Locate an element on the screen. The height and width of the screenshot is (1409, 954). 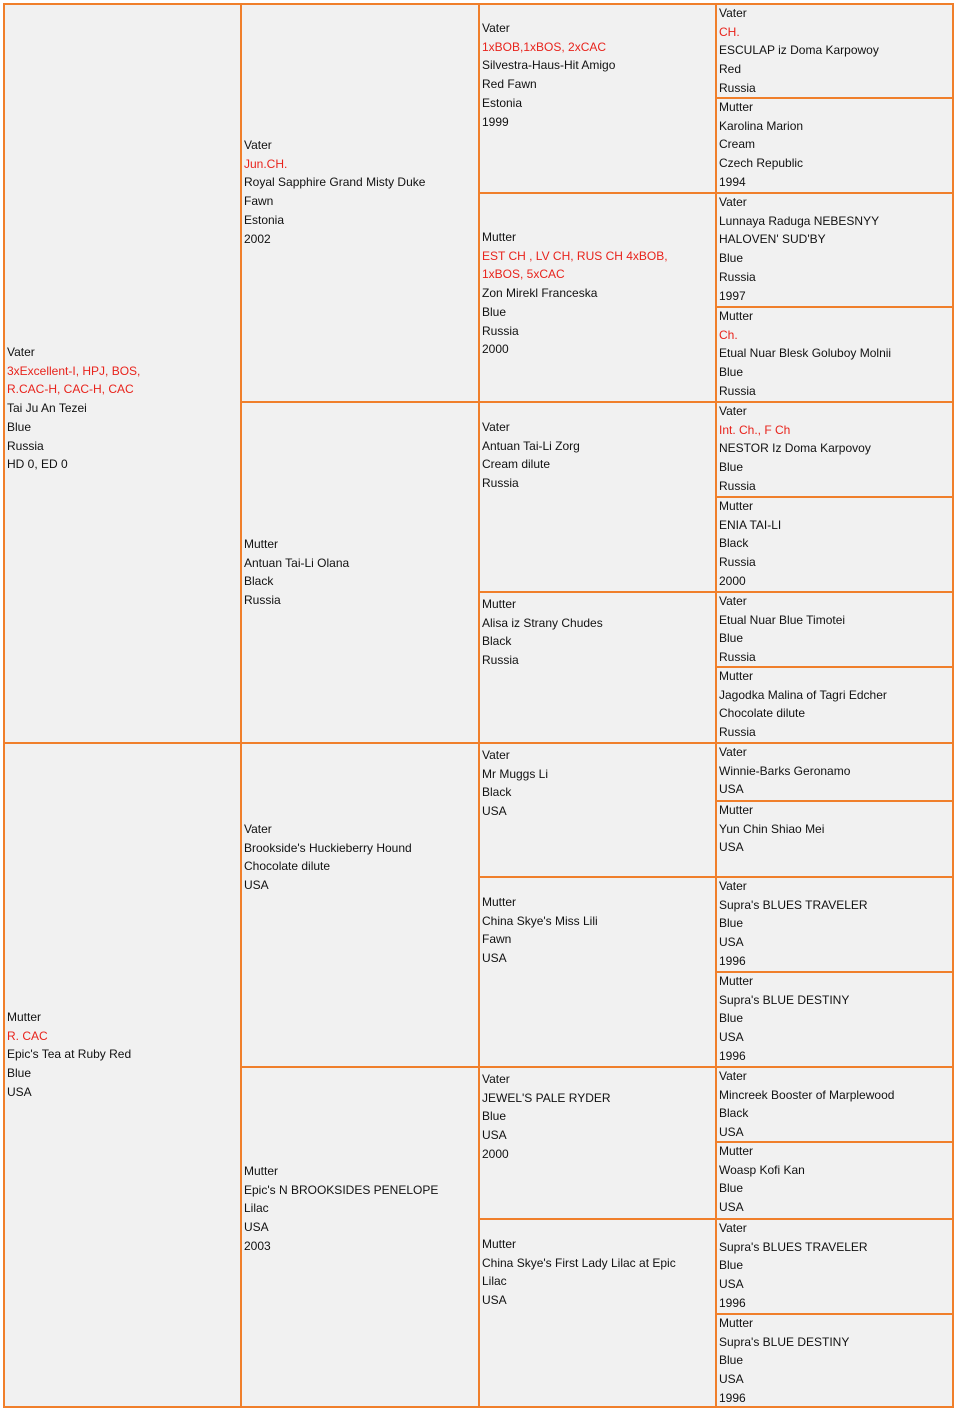
info-line: Etual Nuar Blue Timotei is located at coordinates (782, 619).